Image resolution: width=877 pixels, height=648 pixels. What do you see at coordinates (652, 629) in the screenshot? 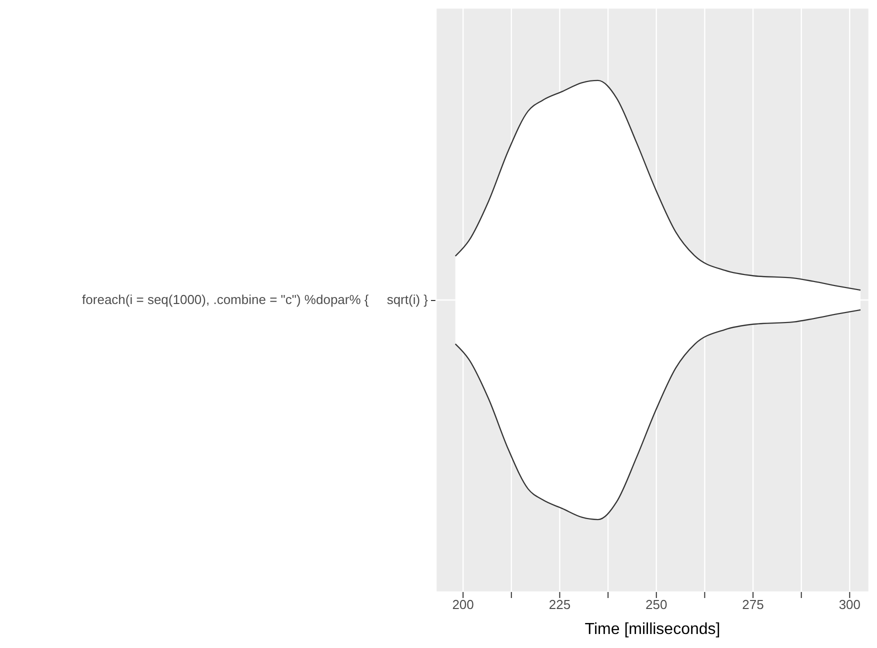
I see `x-axis-title: Time [milliseconds]` at bounding box center [652, 629].